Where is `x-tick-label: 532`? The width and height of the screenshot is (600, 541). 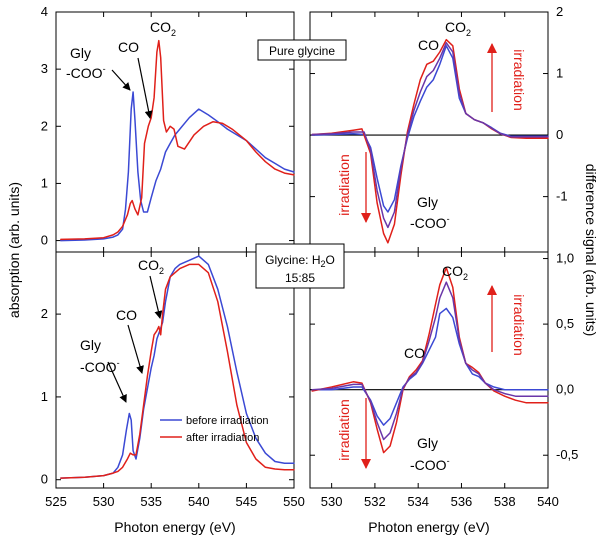
x-tick-label: 532 is located at coordinates (375, 501).